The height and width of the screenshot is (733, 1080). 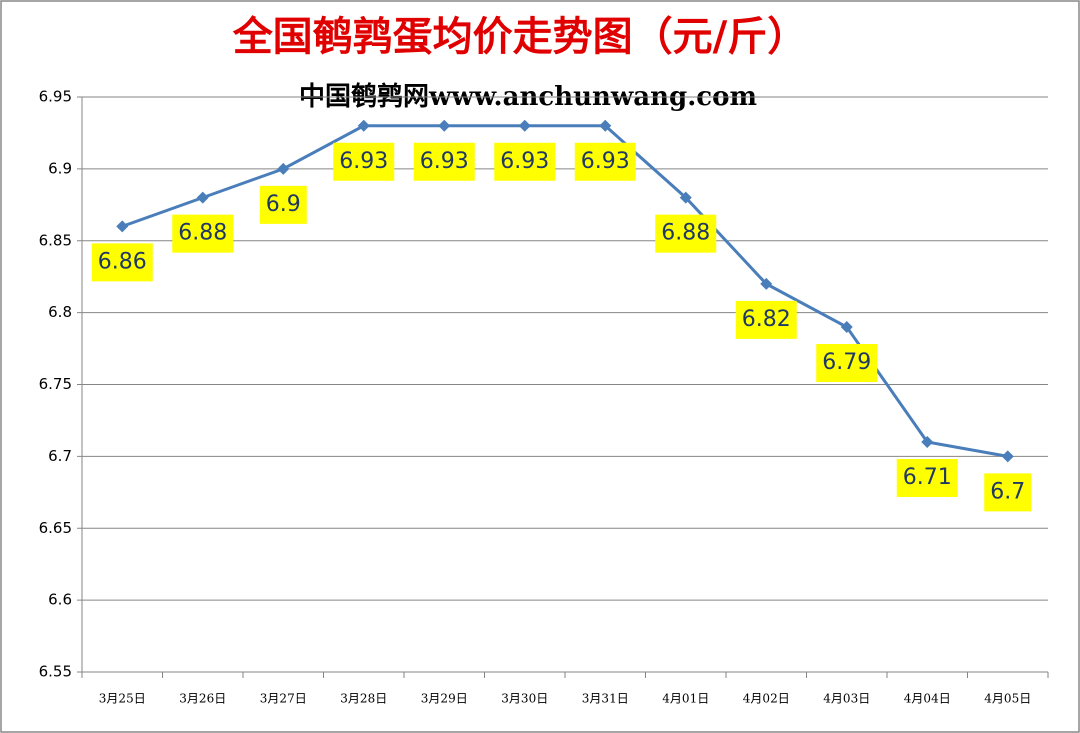 I want to click on x-tick-label: 3月26日, so click(x=202, y=699).